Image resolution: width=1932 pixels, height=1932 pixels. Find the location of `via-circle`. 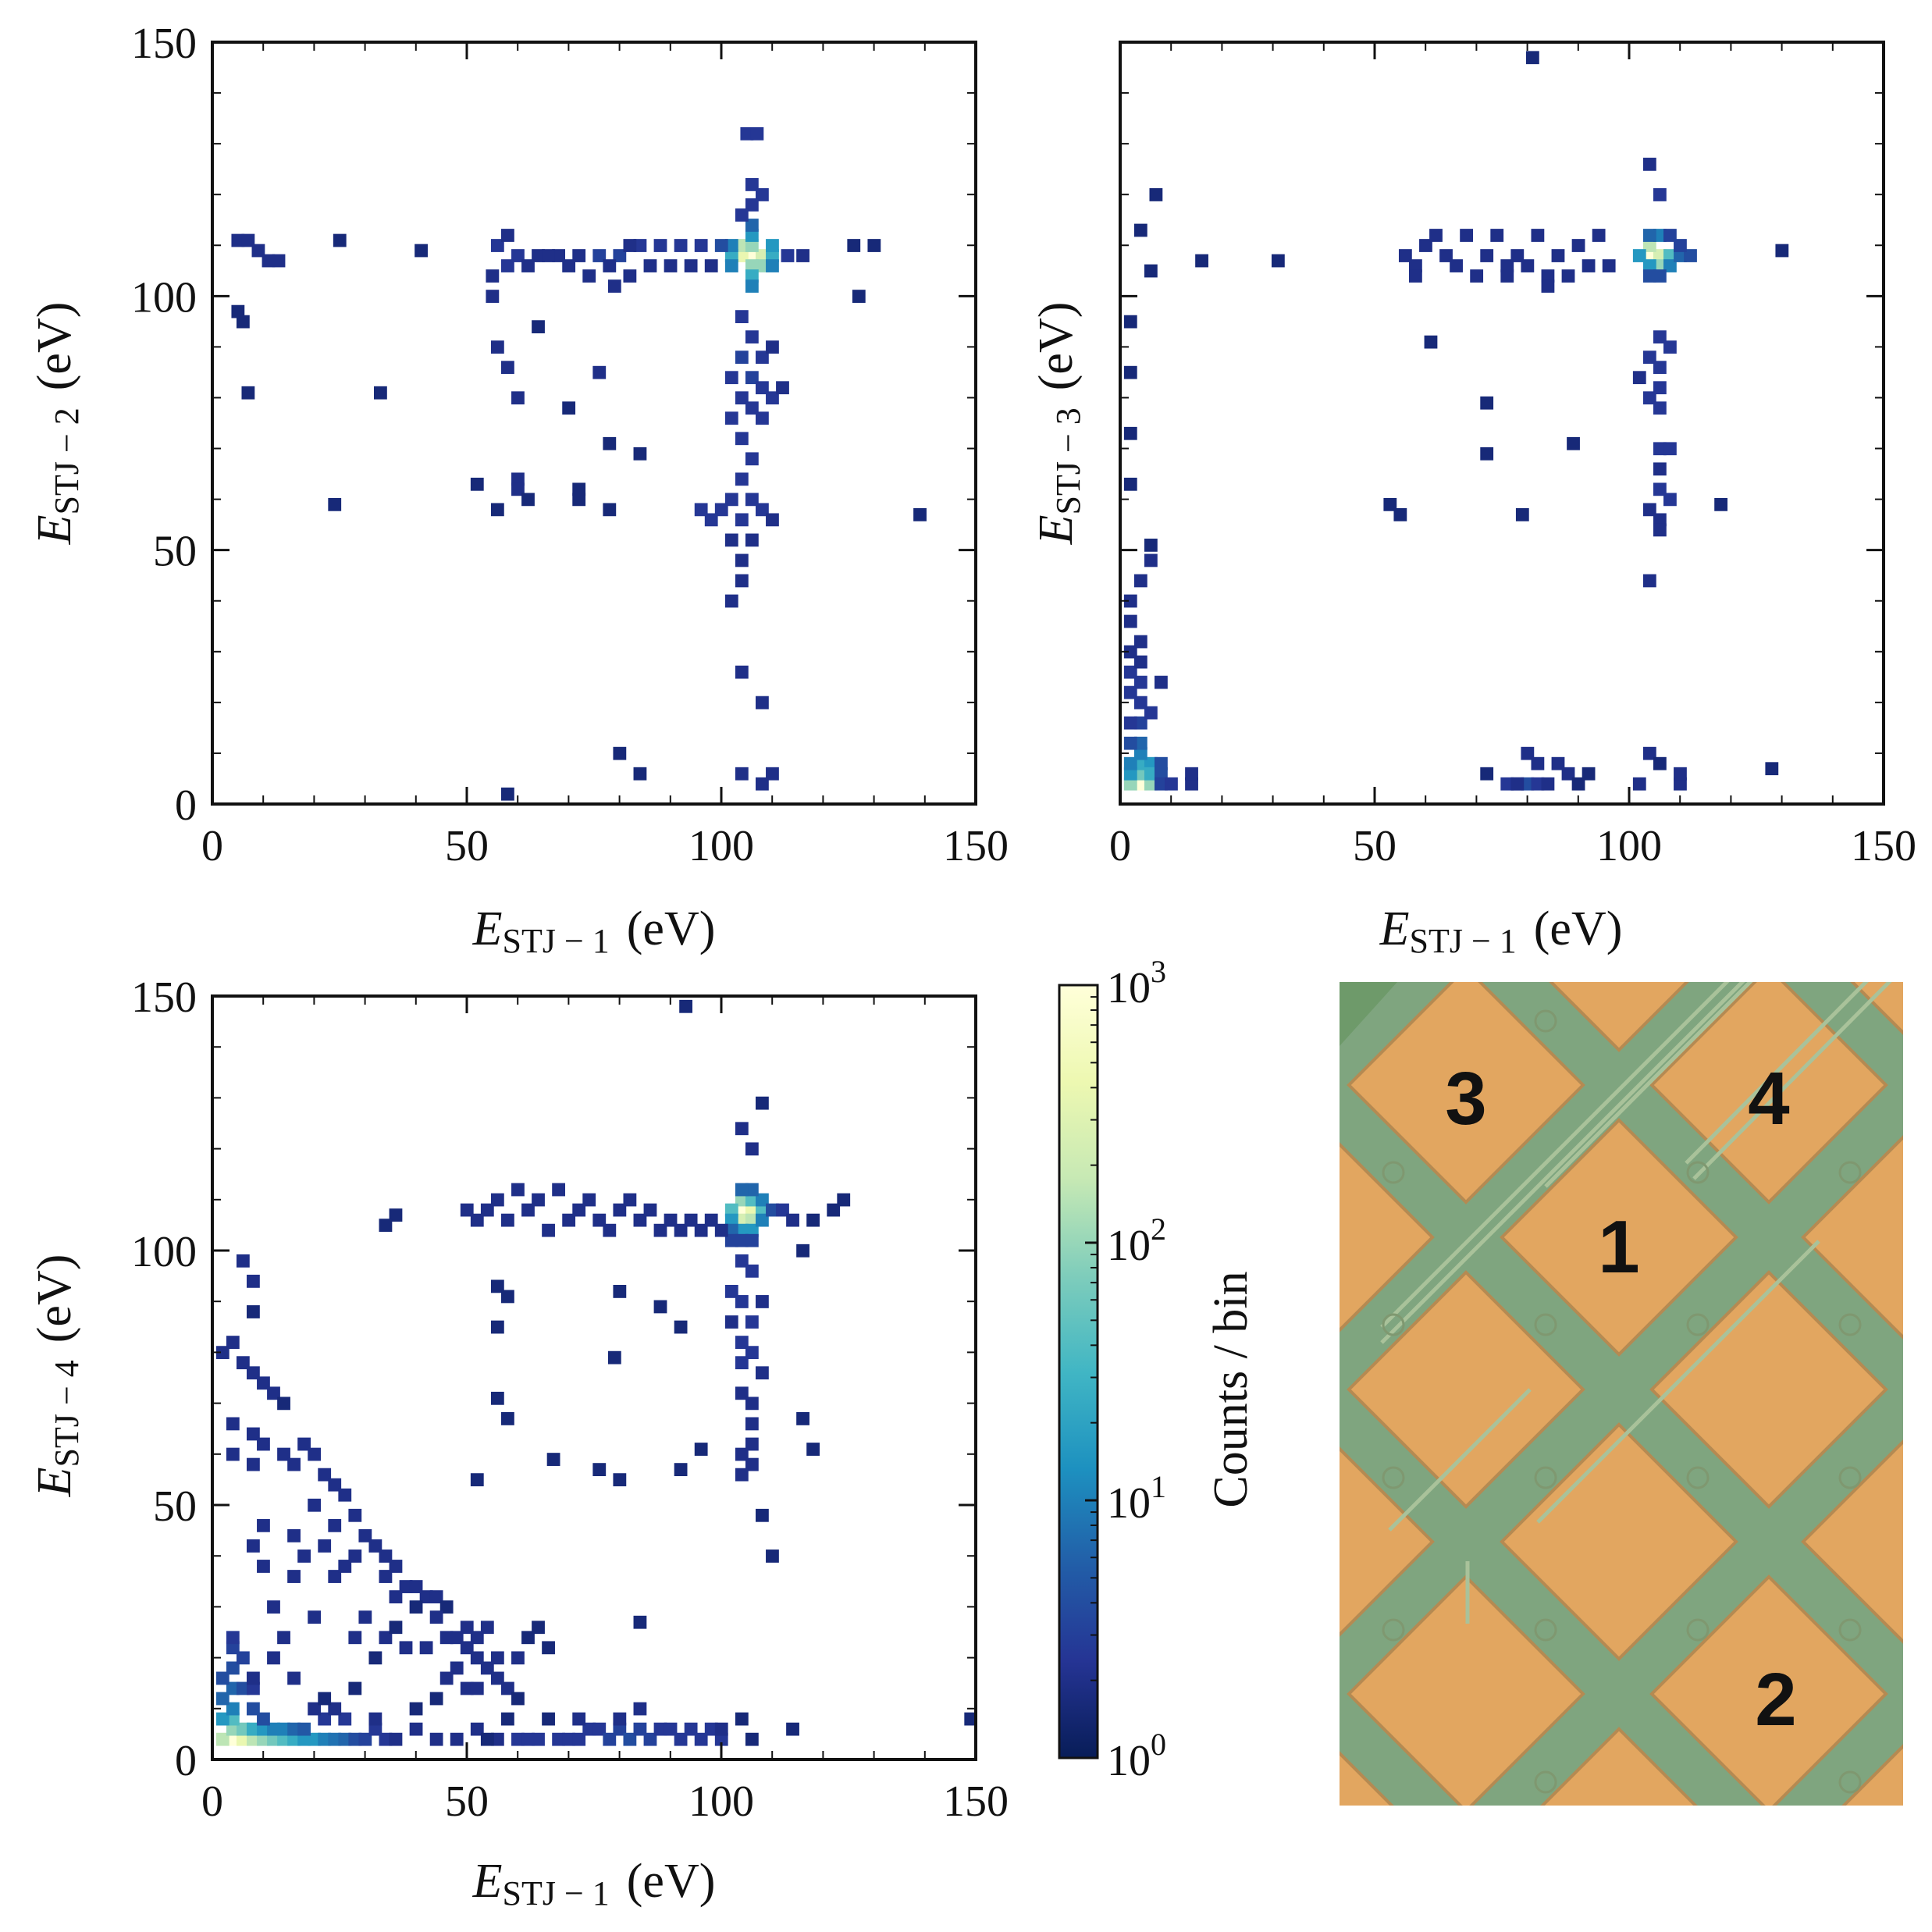

via-circle is located at coordinates (1698, 1324).